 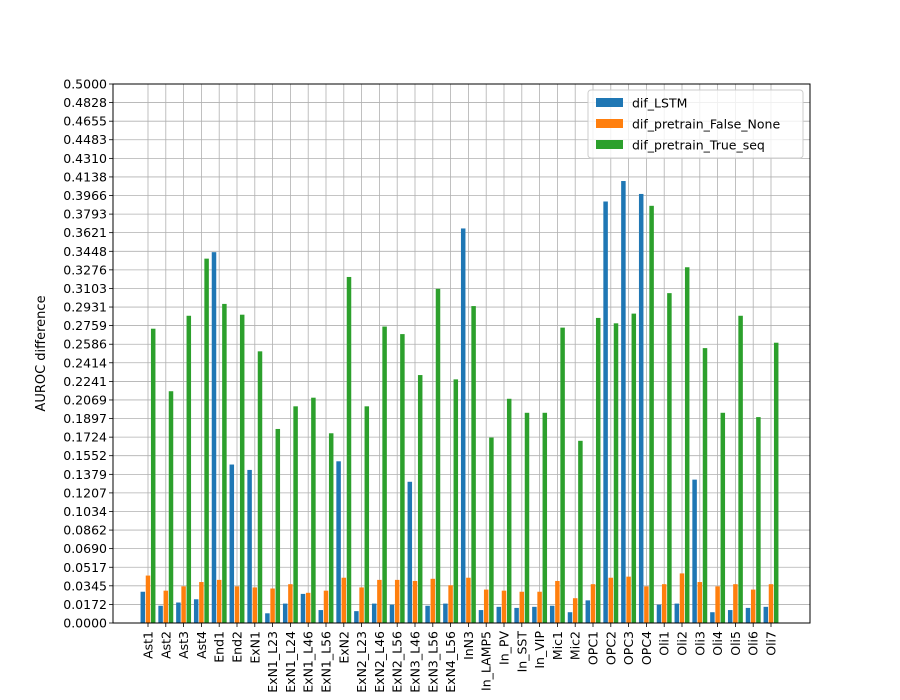 I want to click on bar-dif_pretrain_True_seq-ExN1_L24, so click(x=295, y=514).